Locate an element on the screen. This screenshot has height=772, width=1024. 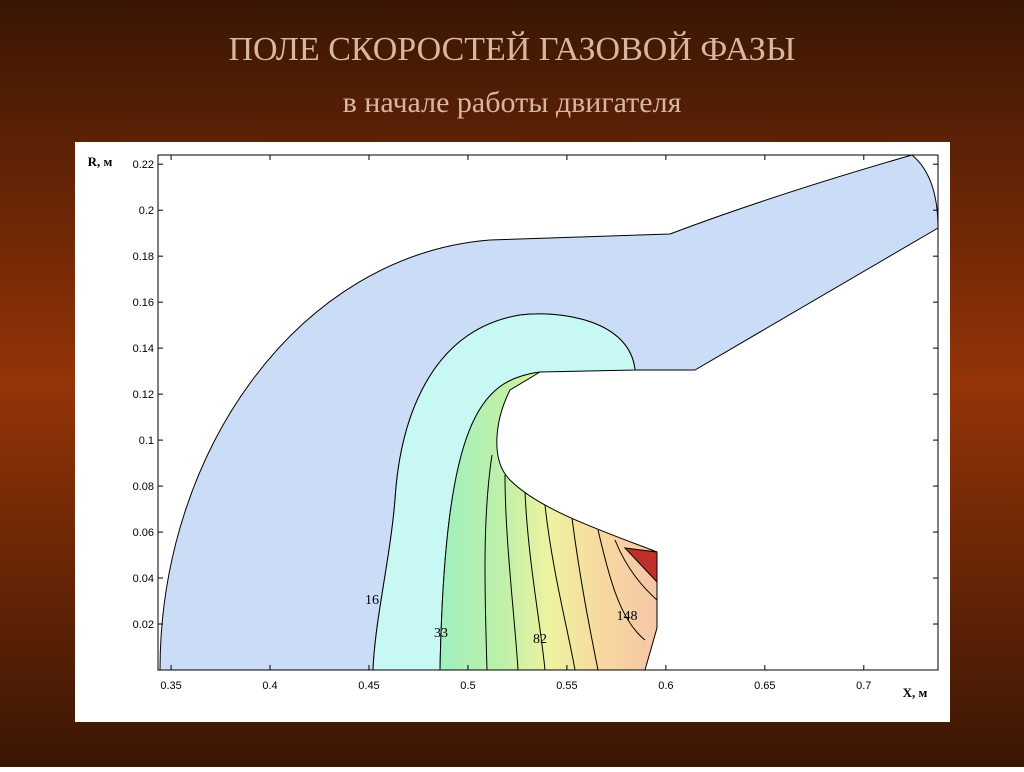
slide-title: ПОЛЕ СКОРОСТЕЙ ГАЗОВОЙ ФАЗЫ is located at coordinates (511, 49).